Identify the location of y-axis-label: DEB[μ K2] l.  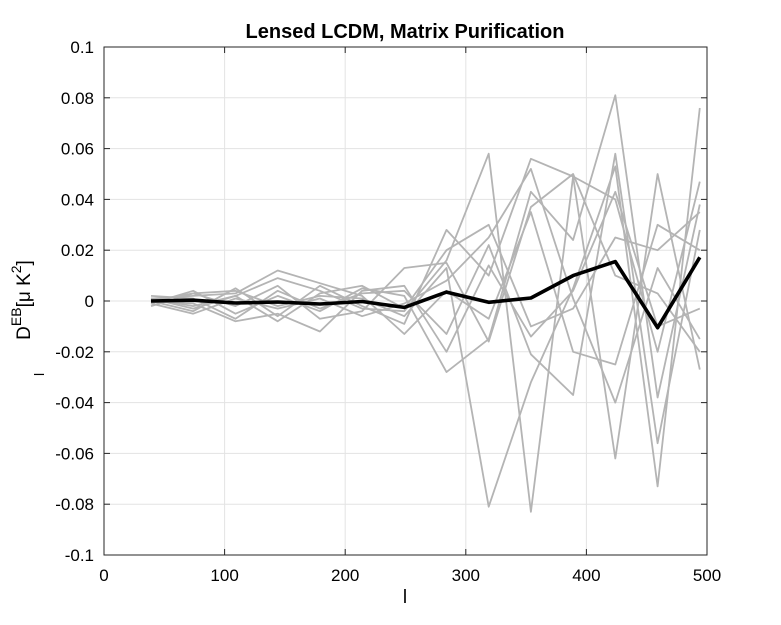
(27, 318).